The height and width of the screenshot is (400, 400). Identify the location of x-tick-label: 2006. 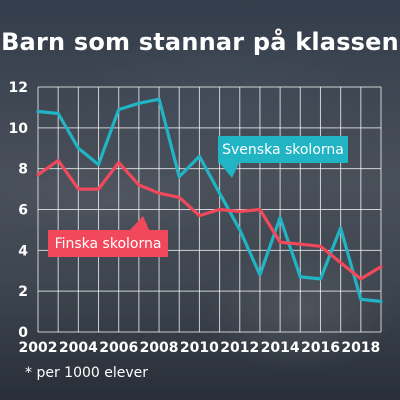
(118, 348).